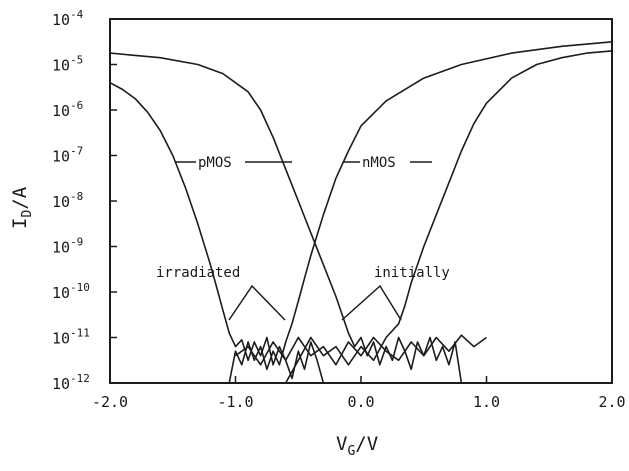  I want to click on x-axis-title-unit: /V, so click(366, 444).